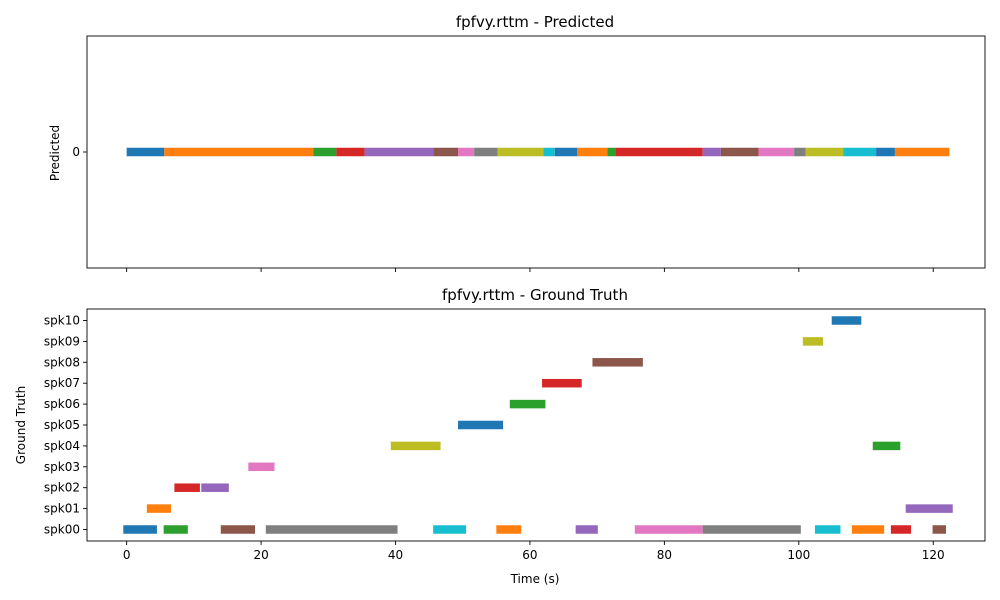 This screenshot has width=1000, height=600. I want to click on ground-truth-y-axis-label: Ground Truth, so click(21, 425).